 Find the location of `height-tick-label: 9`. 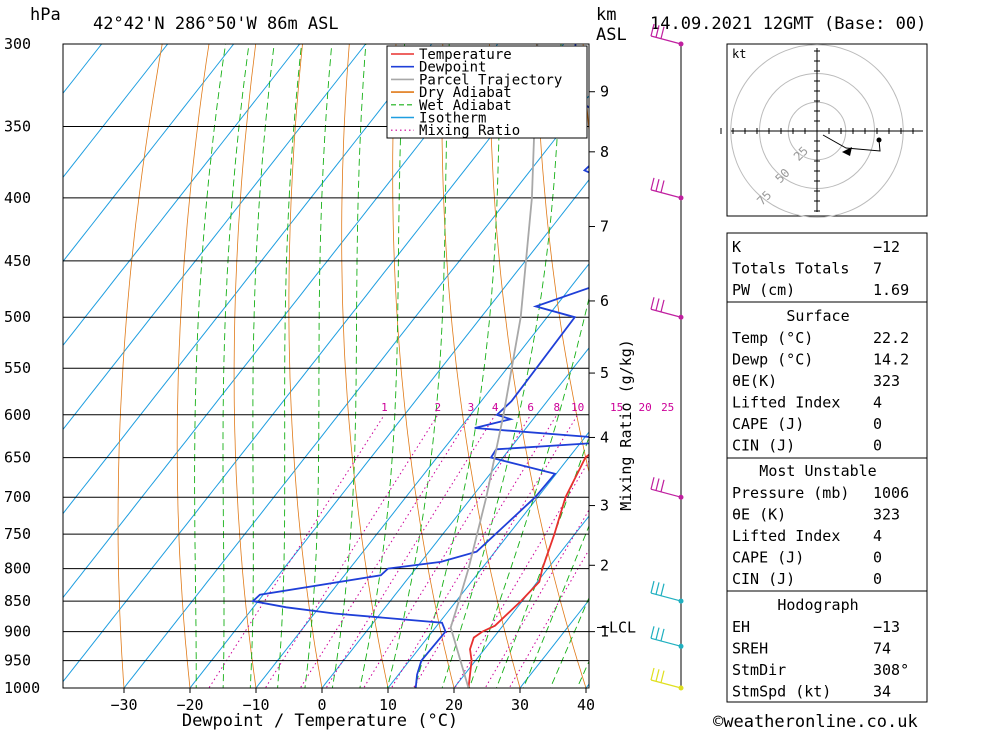

height-tick-label: 9 is located at coordinates (604, 92).